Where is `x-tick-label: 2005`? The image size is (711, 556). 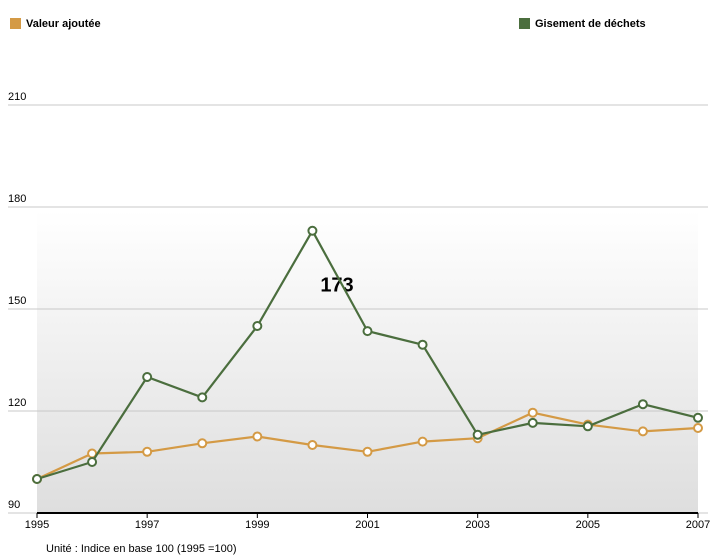
x-tick-label: 2005 is located at coordinates (588, 525).